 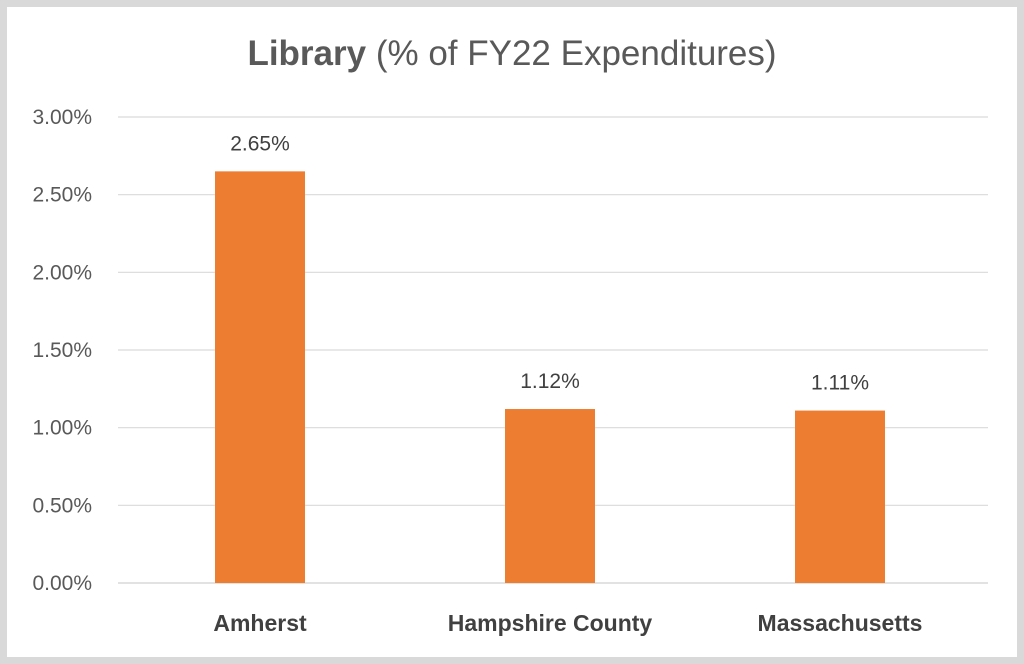 What do you see at coordinates (840, 496) in the screenshot?
I see `bar-massachusetts` at bounding box center [840, 496].